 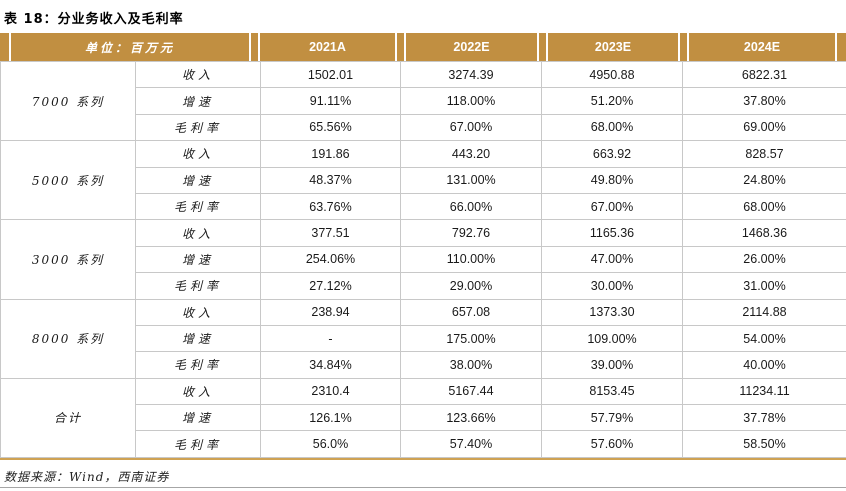 I want to click on value-cell: 175.00%, so click(x=471, y=338).